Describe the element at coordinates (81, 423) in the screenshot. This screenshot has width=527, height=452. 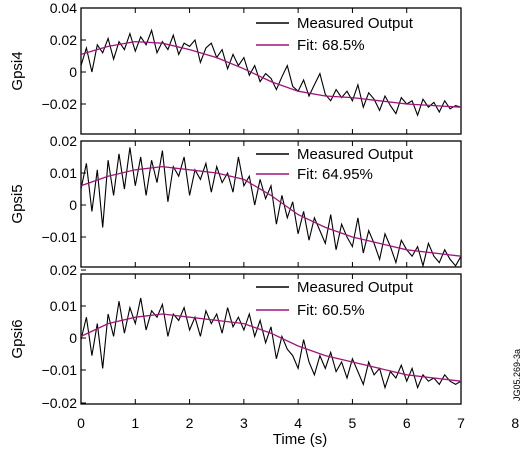
I see `x-tick-label: 0` at that location.